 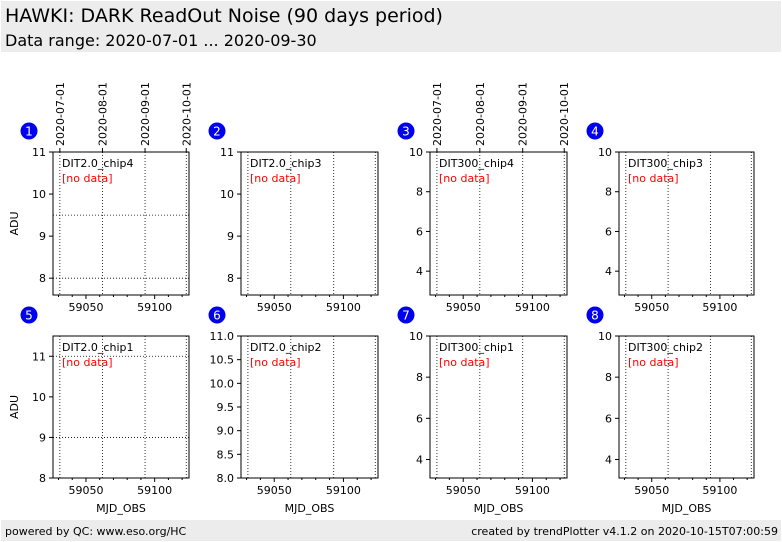 What do you see at coordinates (226, 454) in the screenshot?
I see `y-tick-label: 8.5` at bounding box center [226, 454].